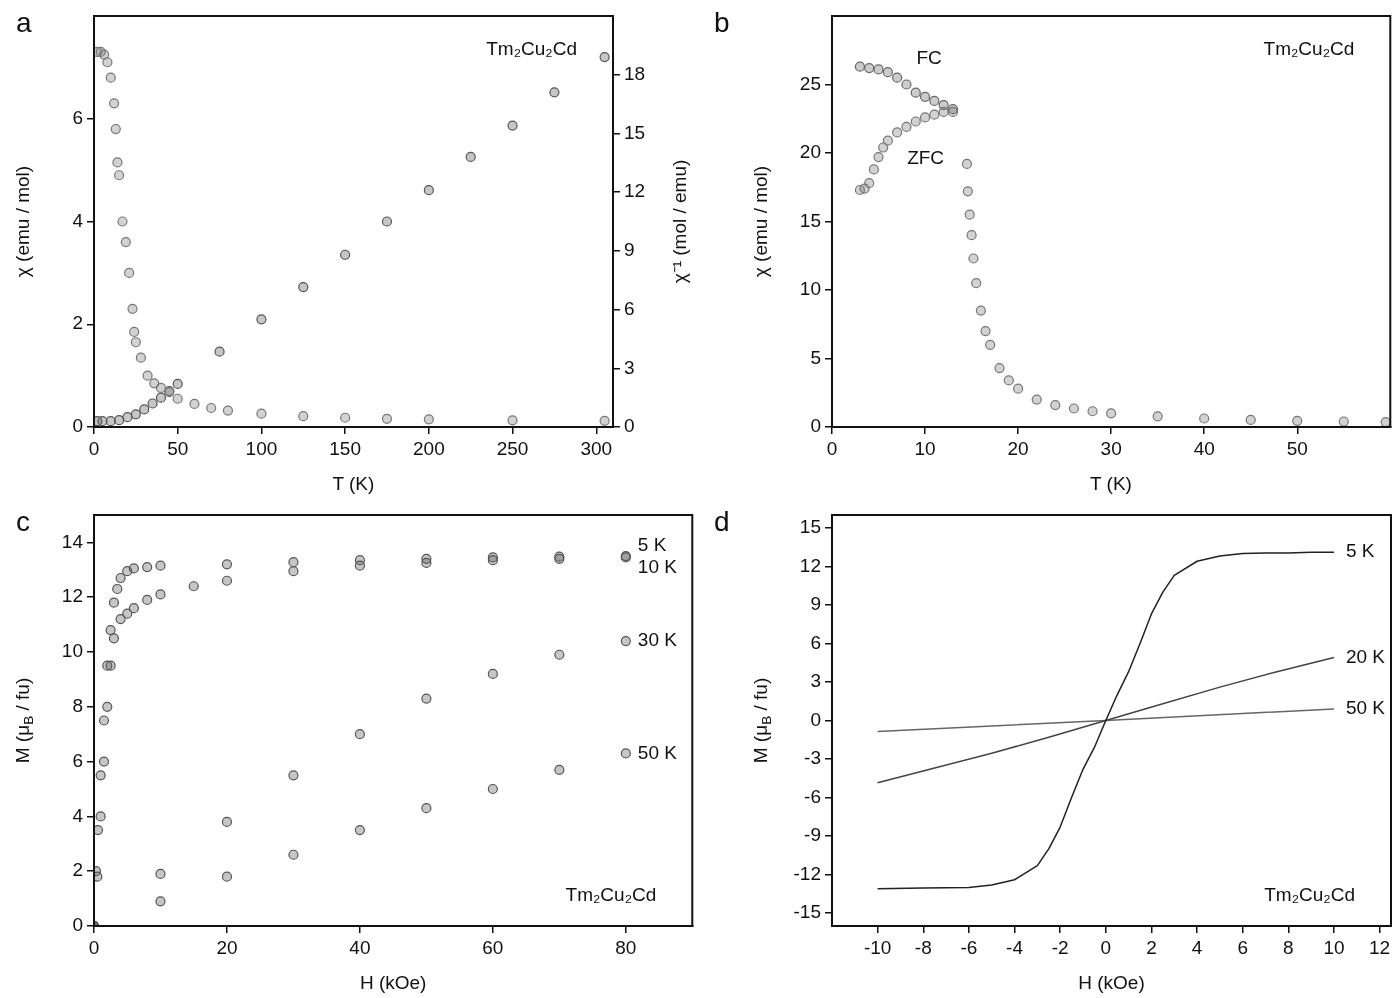 The image size is (1396, 998). I want to click on y2-tick-label: 9, so click(629, 250).